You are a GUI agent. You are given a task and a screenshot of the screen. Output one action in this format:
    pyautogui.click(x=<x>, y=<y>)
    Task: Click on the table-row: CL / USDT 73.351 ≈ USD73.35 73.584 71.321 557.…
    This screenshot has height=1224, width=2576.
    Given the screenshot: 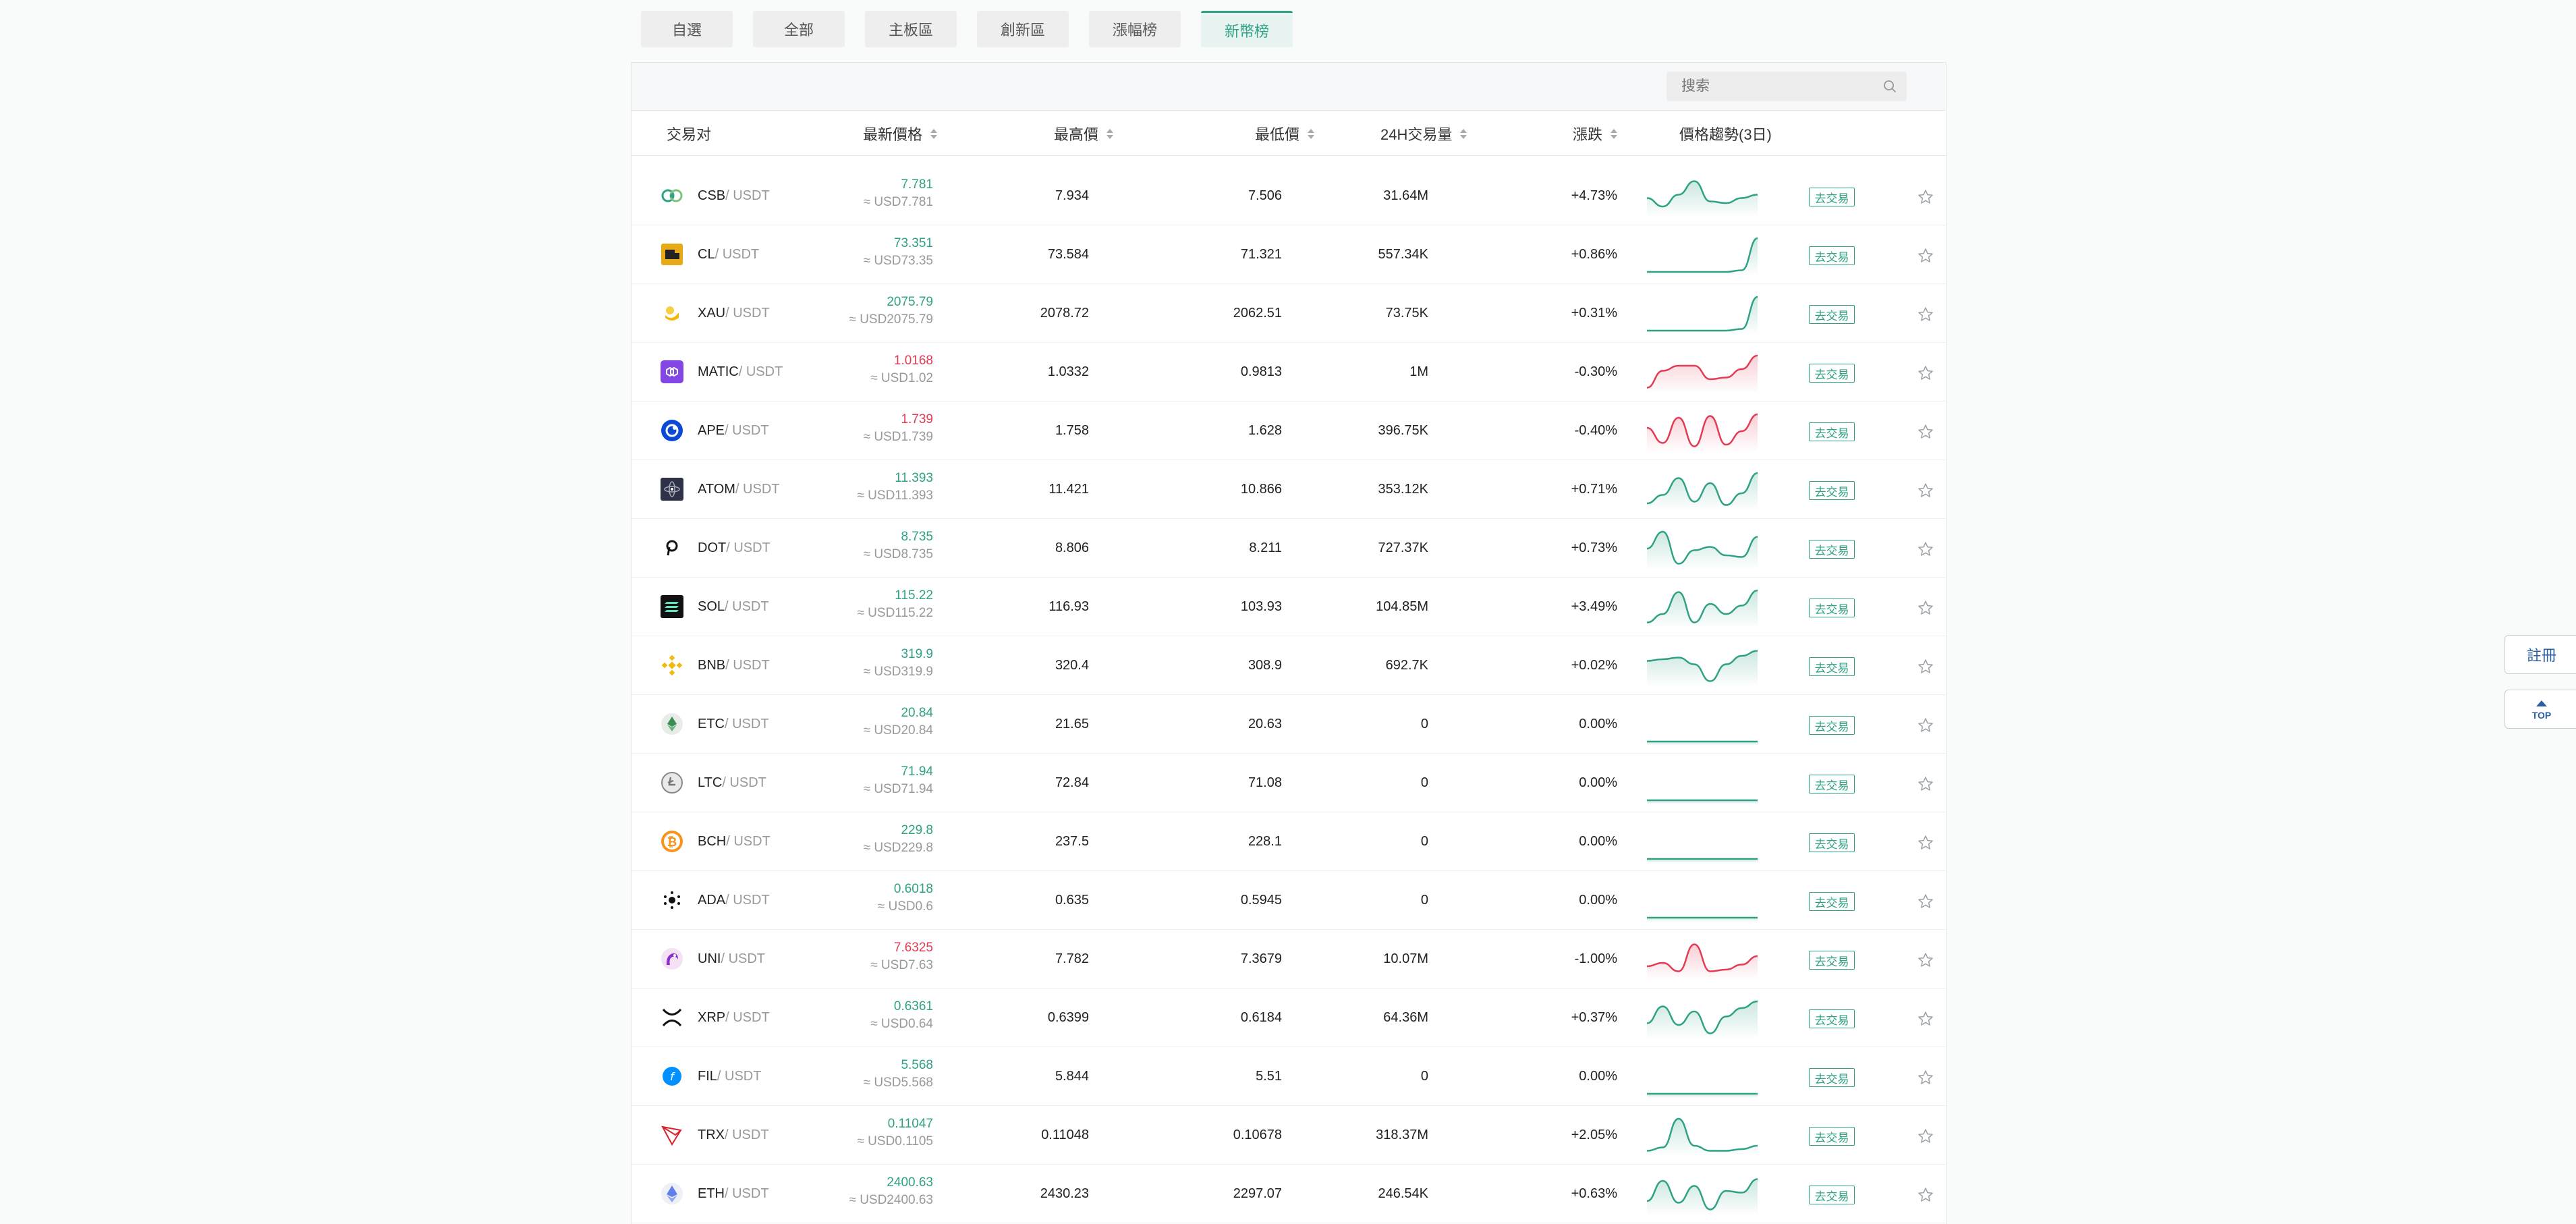 What is the action you would take?
    pyautogui.click(x=1289, y=254)
    